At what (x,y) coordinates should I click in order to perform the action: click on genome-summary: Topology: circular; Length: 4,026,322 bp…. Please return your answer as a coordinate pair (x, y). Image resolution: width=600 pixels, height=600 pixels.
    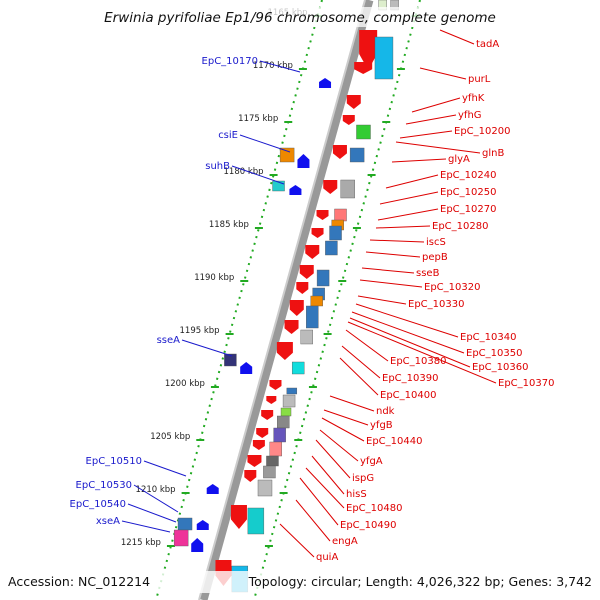
    Looking at the image, I should click on (420, 581).